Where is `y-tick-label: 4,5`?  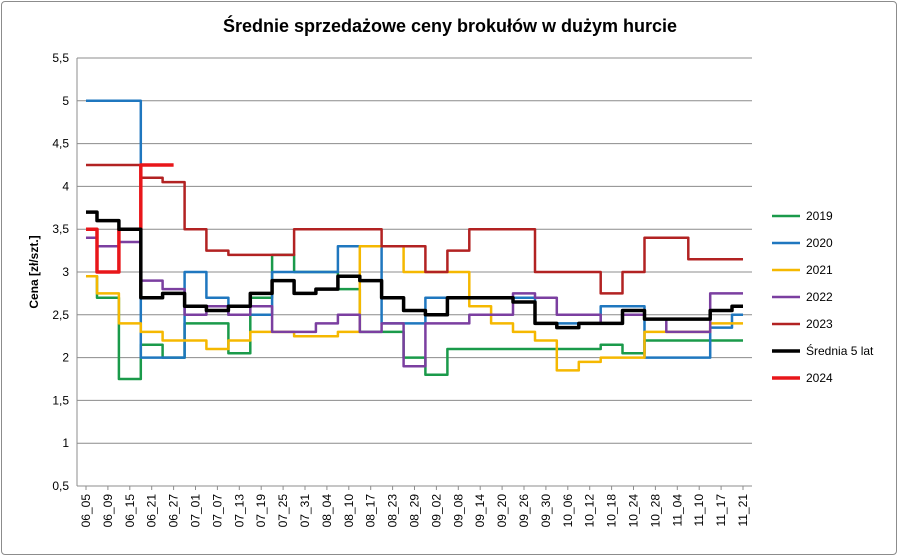 y-tick-label: 4,5 is located at coordinates (60, 144).